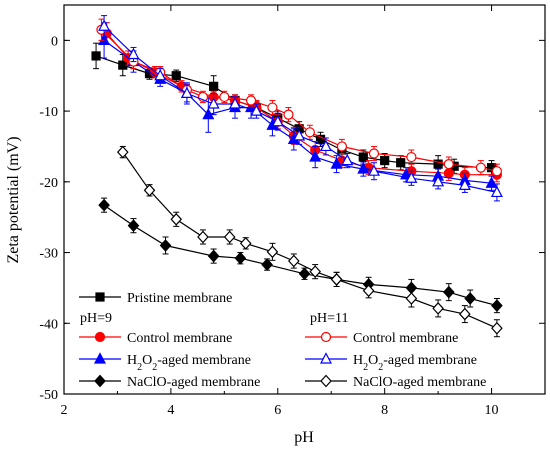 The height and width of the screenshot is (452, 550). I want to click on y-tick-label: 0, so click(54, 41).